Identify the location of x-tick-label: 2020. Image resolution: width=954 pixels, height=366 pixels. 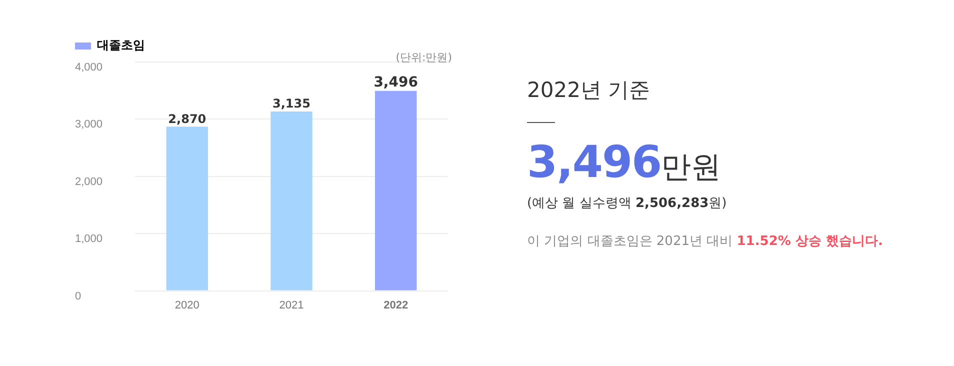
(187, 305).